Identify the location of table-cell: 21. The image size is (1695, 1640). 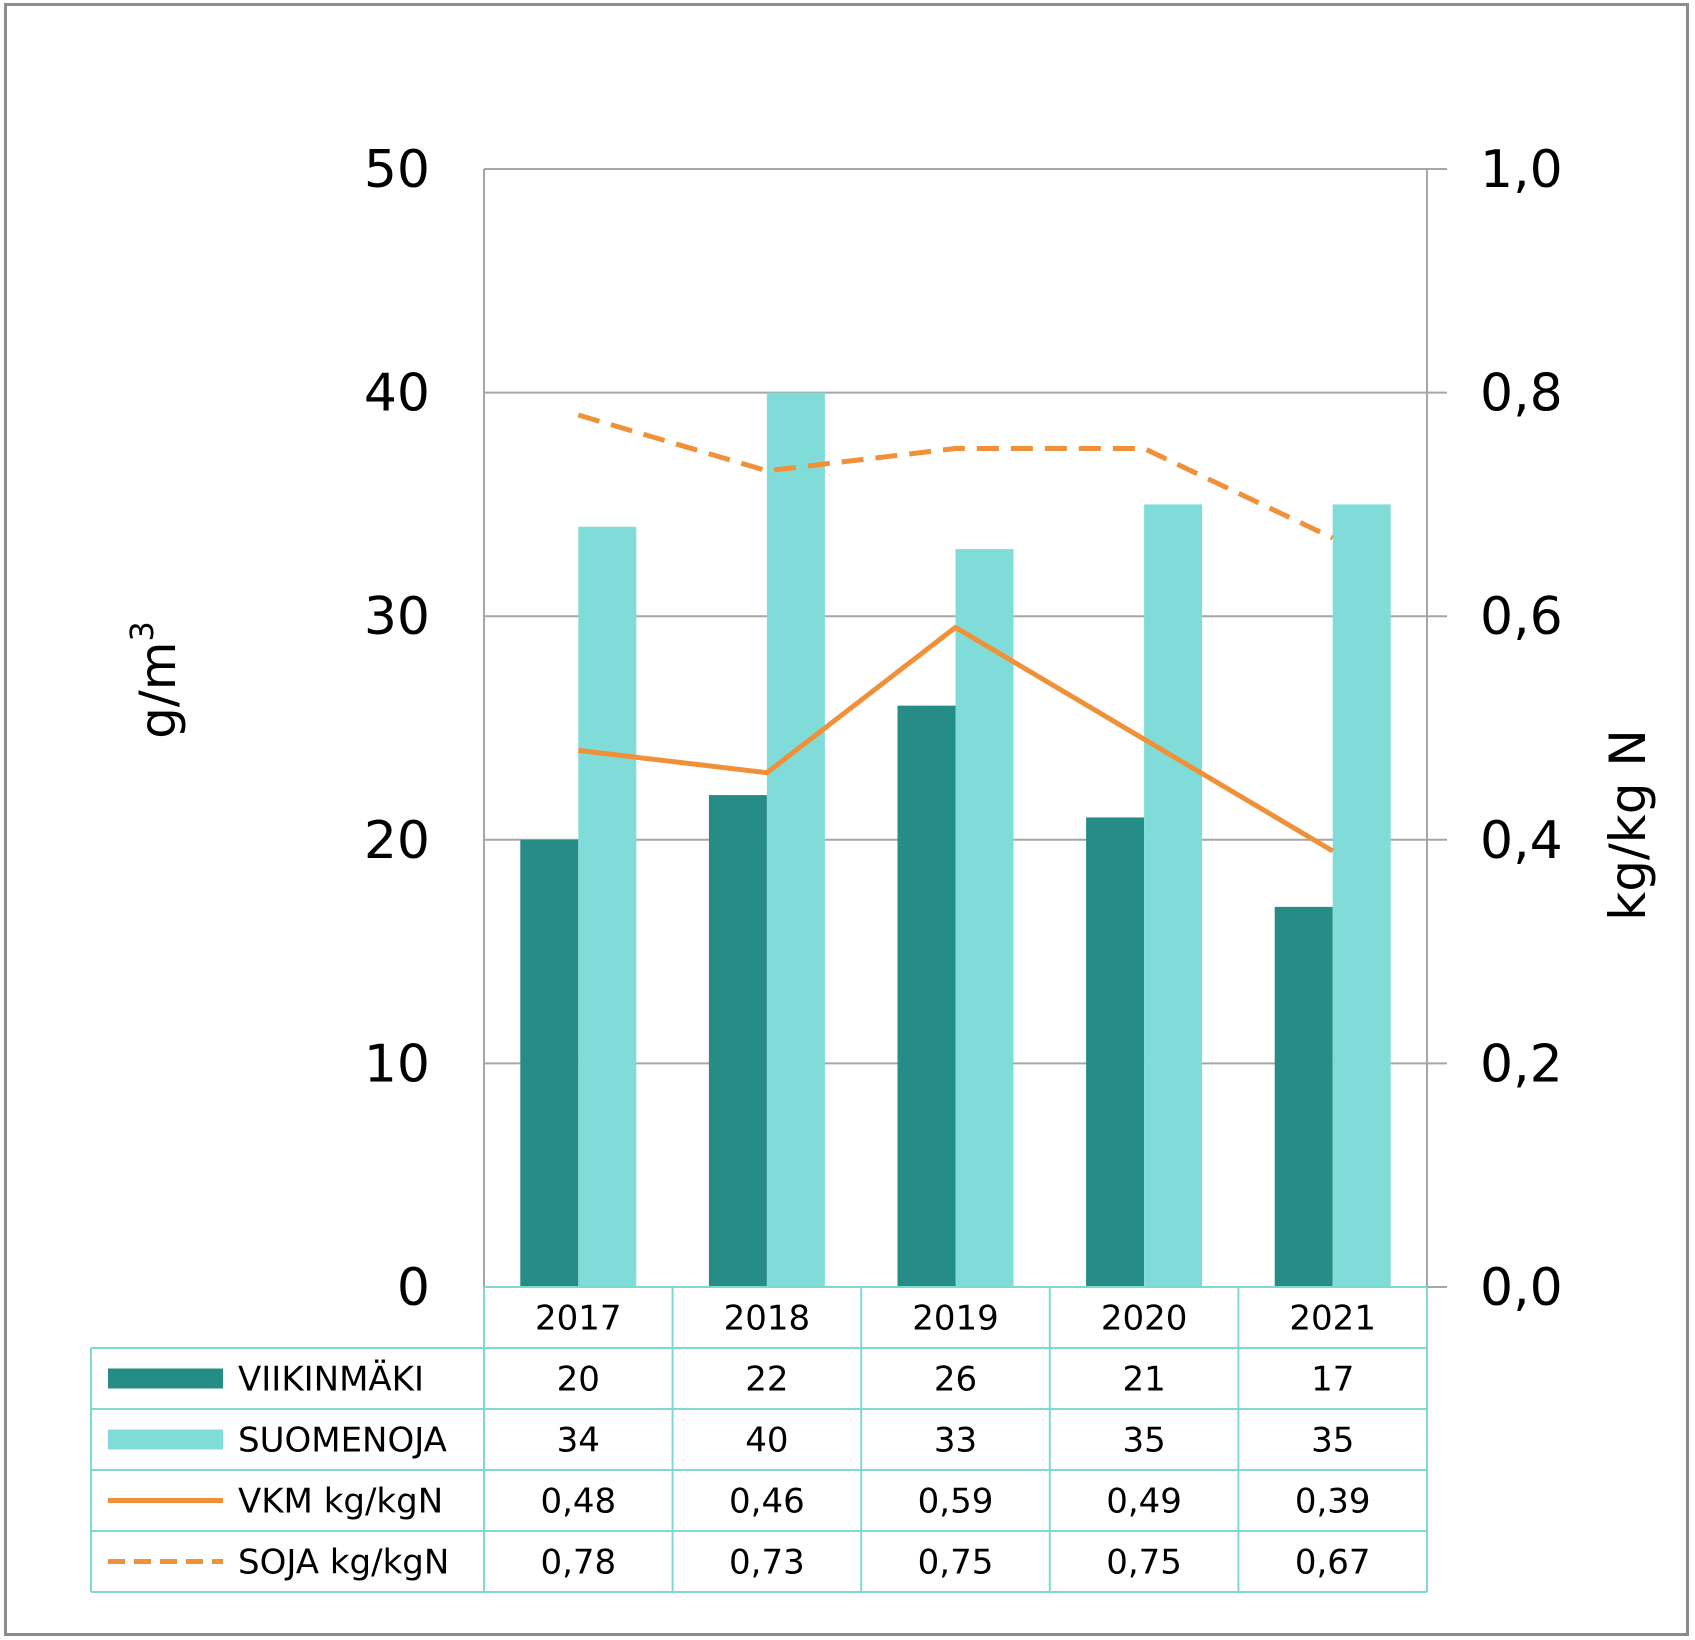
(1143, 1380).